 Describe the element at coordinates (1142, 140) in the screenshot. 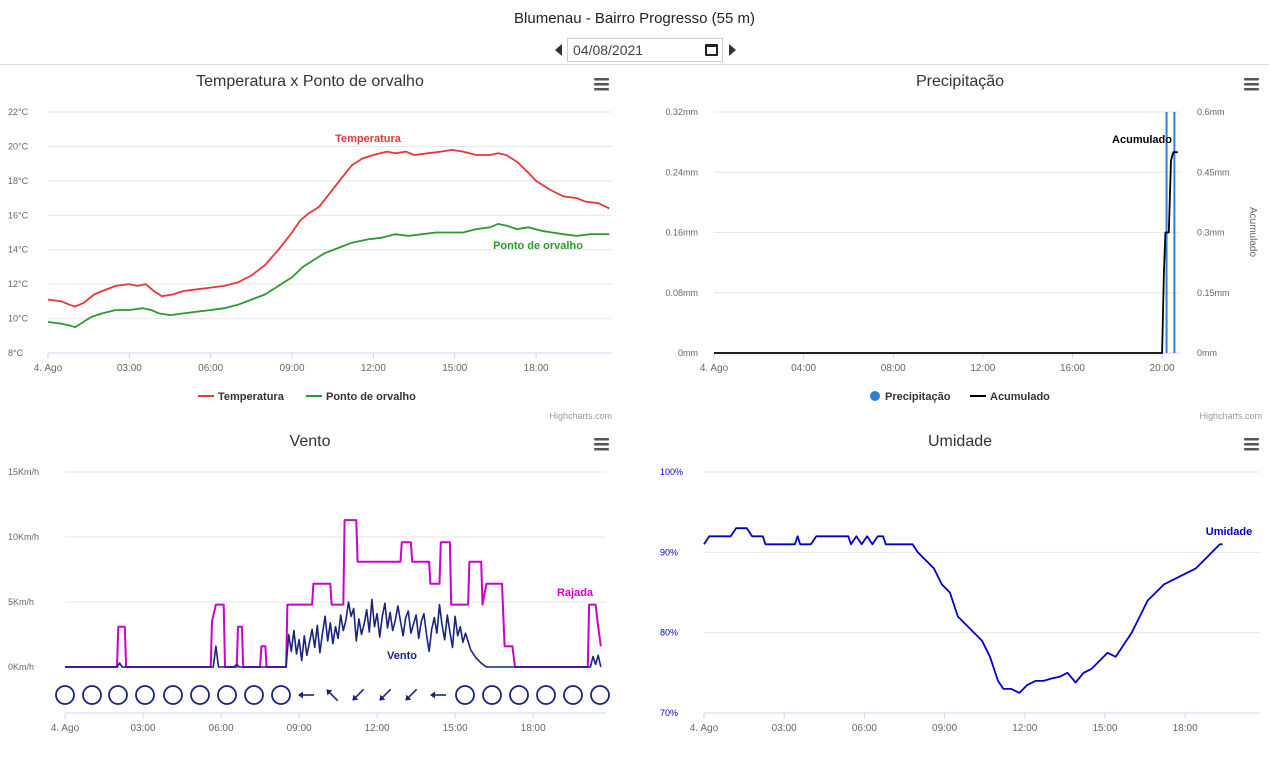

I see `series-data-label: Acumulado` at that location.